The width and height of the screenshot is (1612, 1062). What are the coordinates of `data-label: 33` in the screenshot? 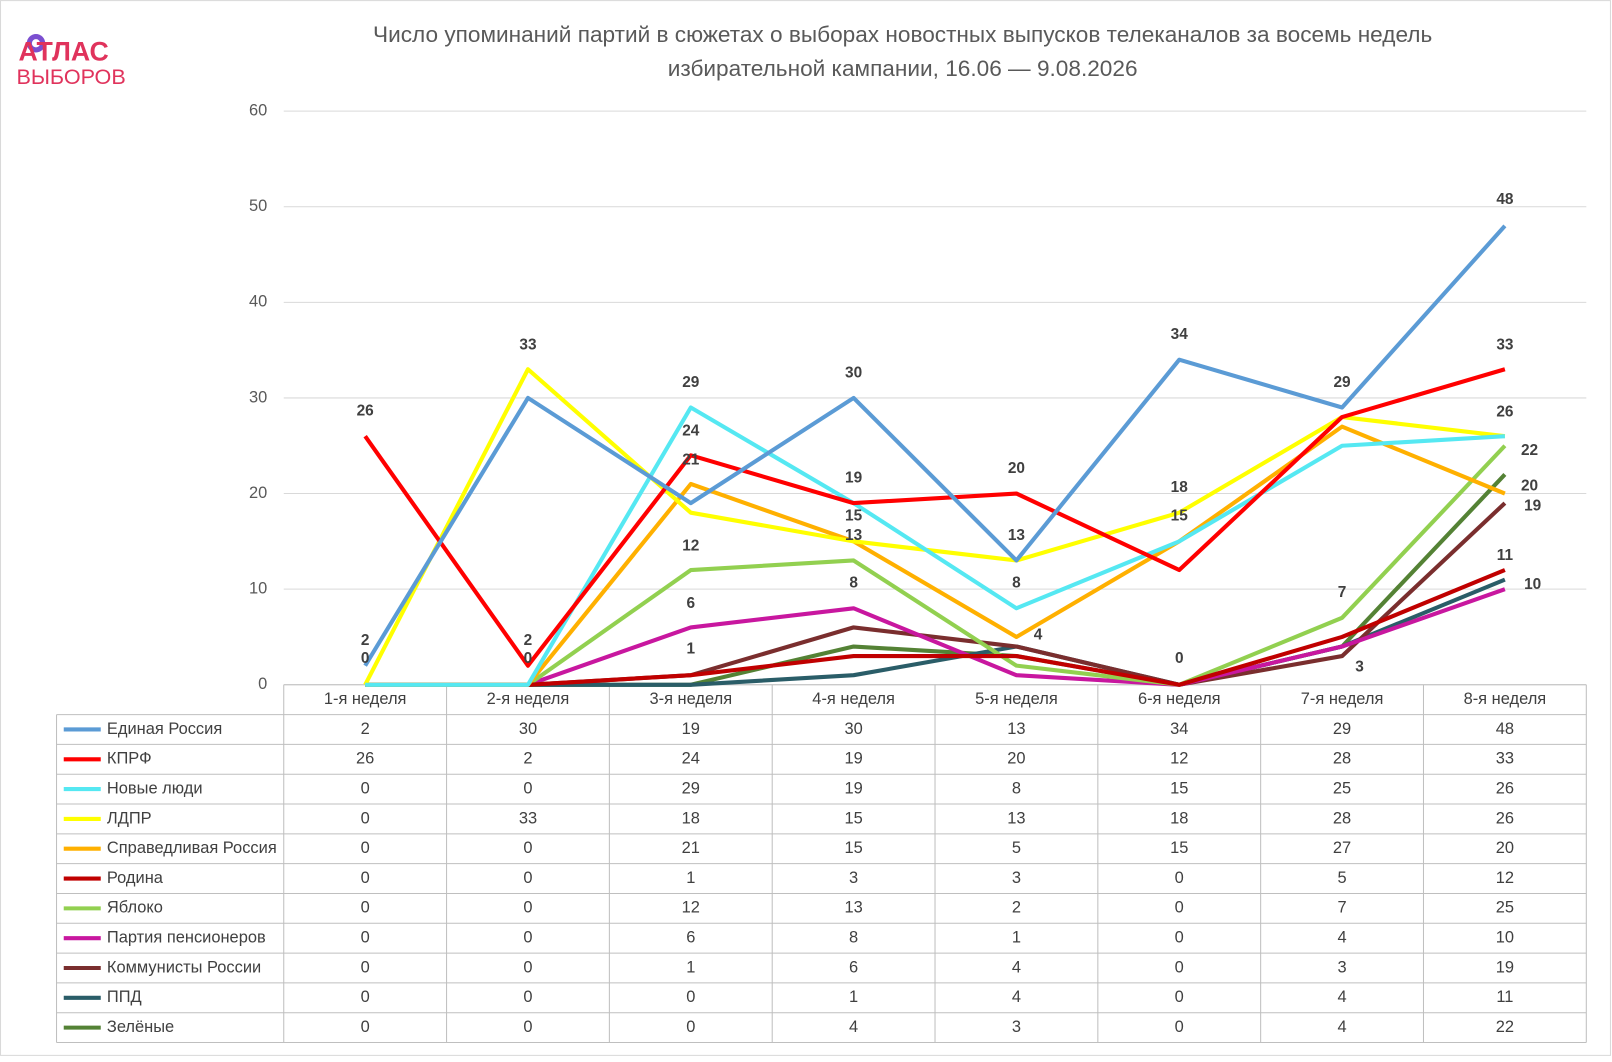 It's located at (1505, 345).